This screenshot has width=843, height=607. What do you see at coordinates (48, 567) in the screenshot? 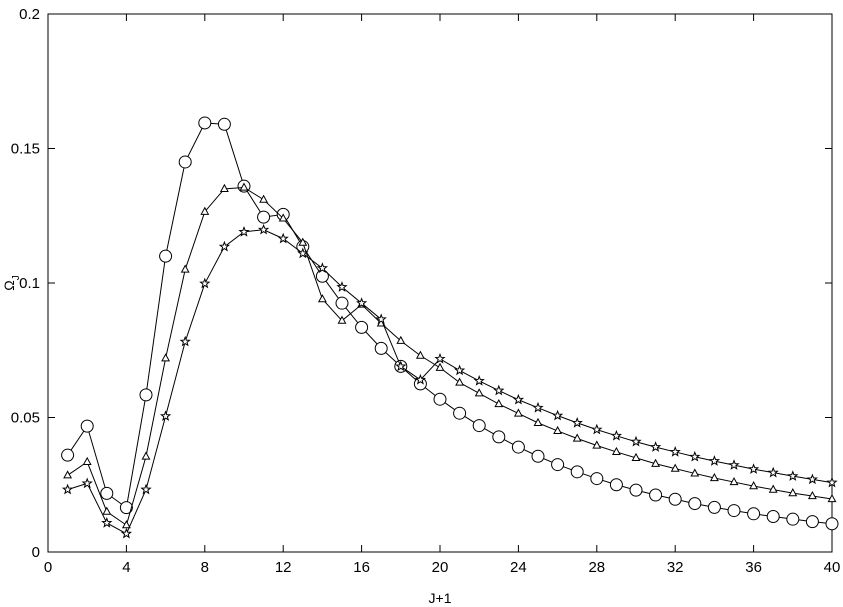
I see `x-tick-label: 0` at bounding box center [48, 567].